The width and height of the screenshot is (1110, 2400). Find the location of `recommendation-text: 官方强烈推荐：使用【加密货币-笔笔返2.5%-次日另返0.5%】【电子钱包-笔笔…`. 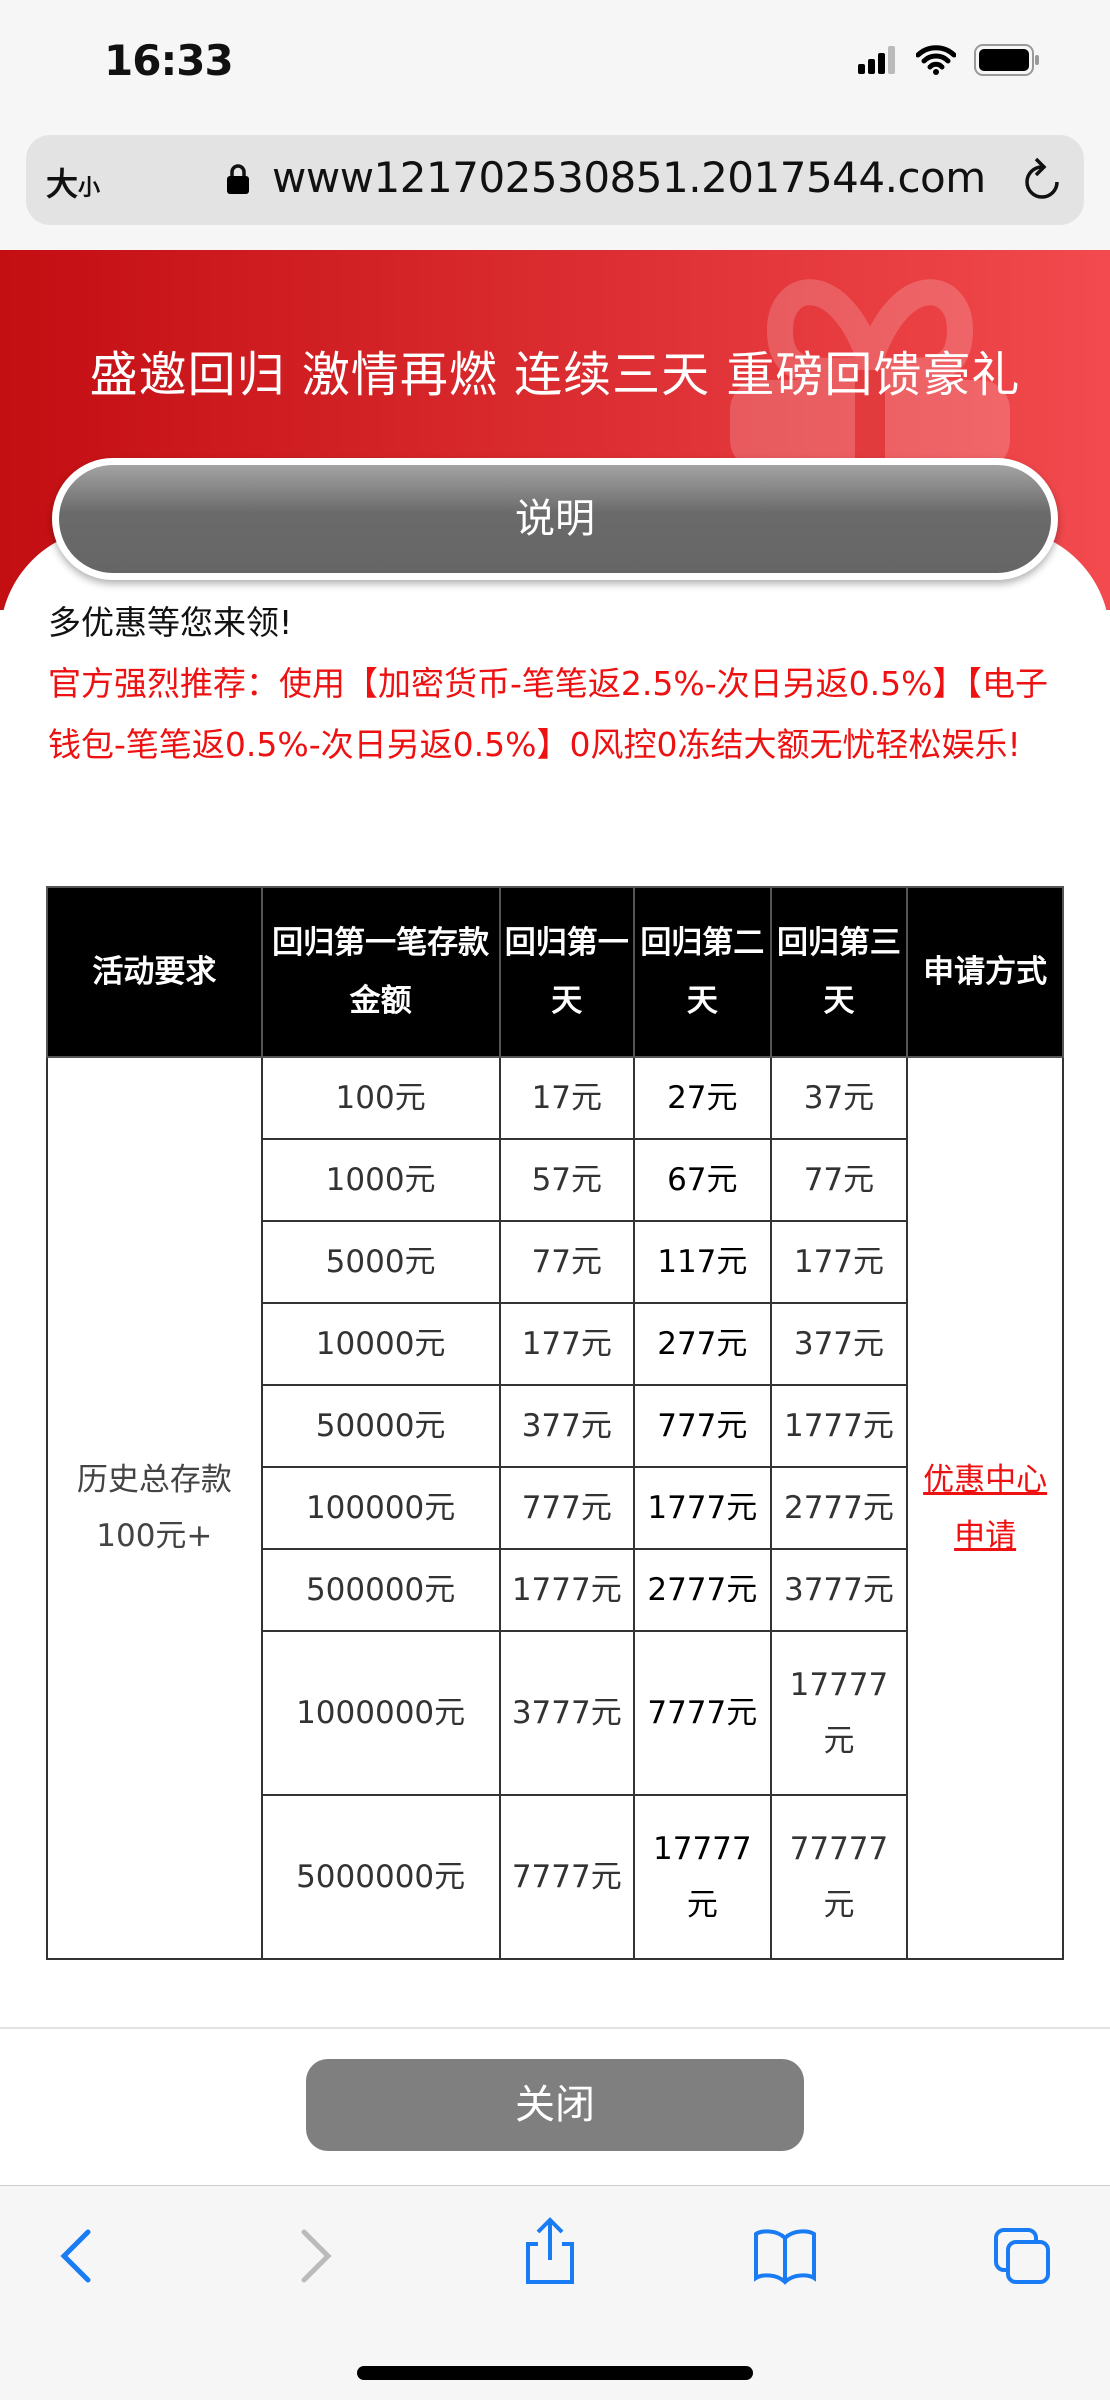

recommendation-text: 官方强烈推荐：使用【加密货币-笔笔返2.5%-次日另返0.5%】【电子钱包-笔笔… is located at coordinates (548, 714).